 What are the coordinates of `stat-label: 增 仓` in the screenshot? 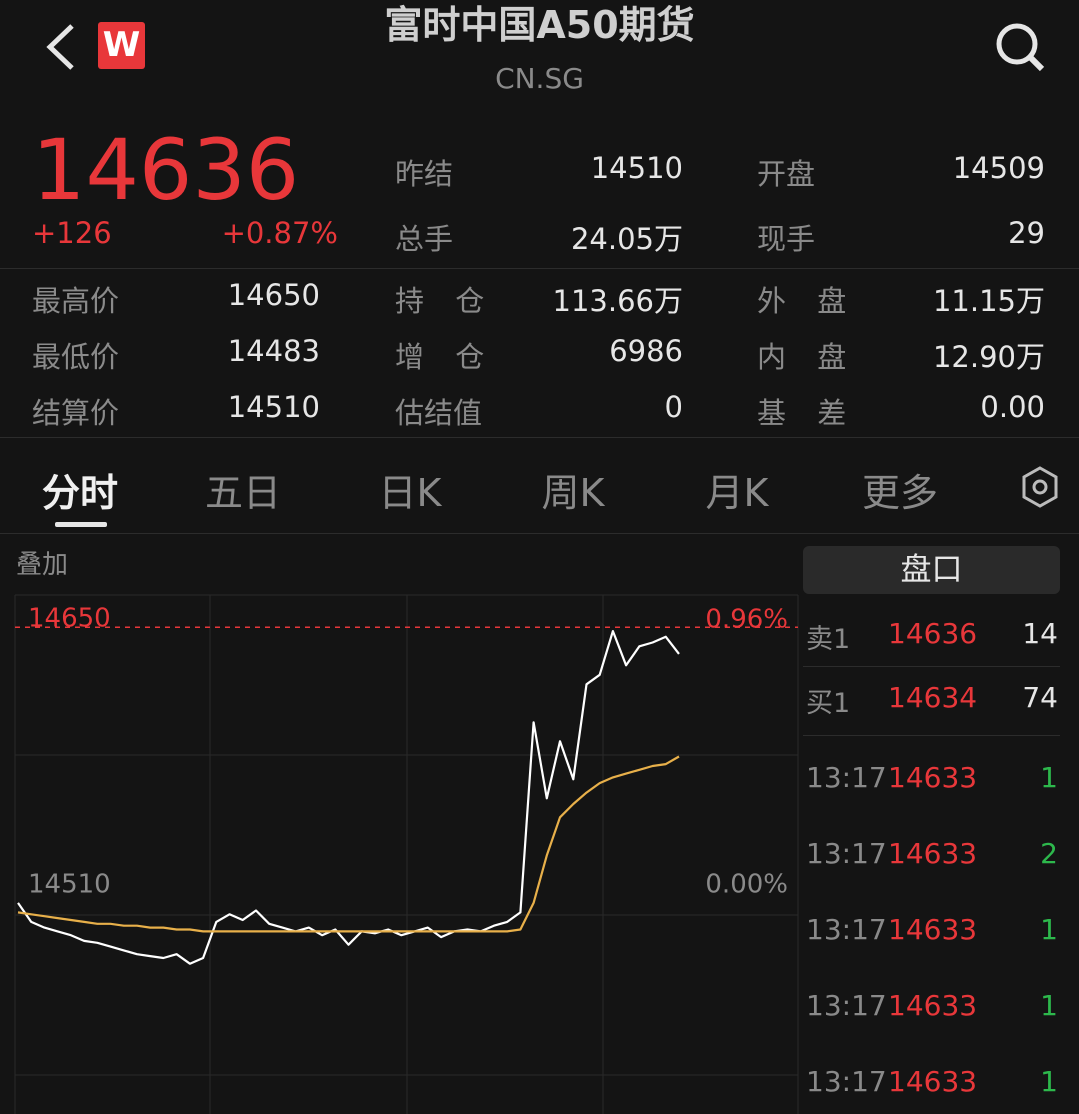 It's located at (440, 357).